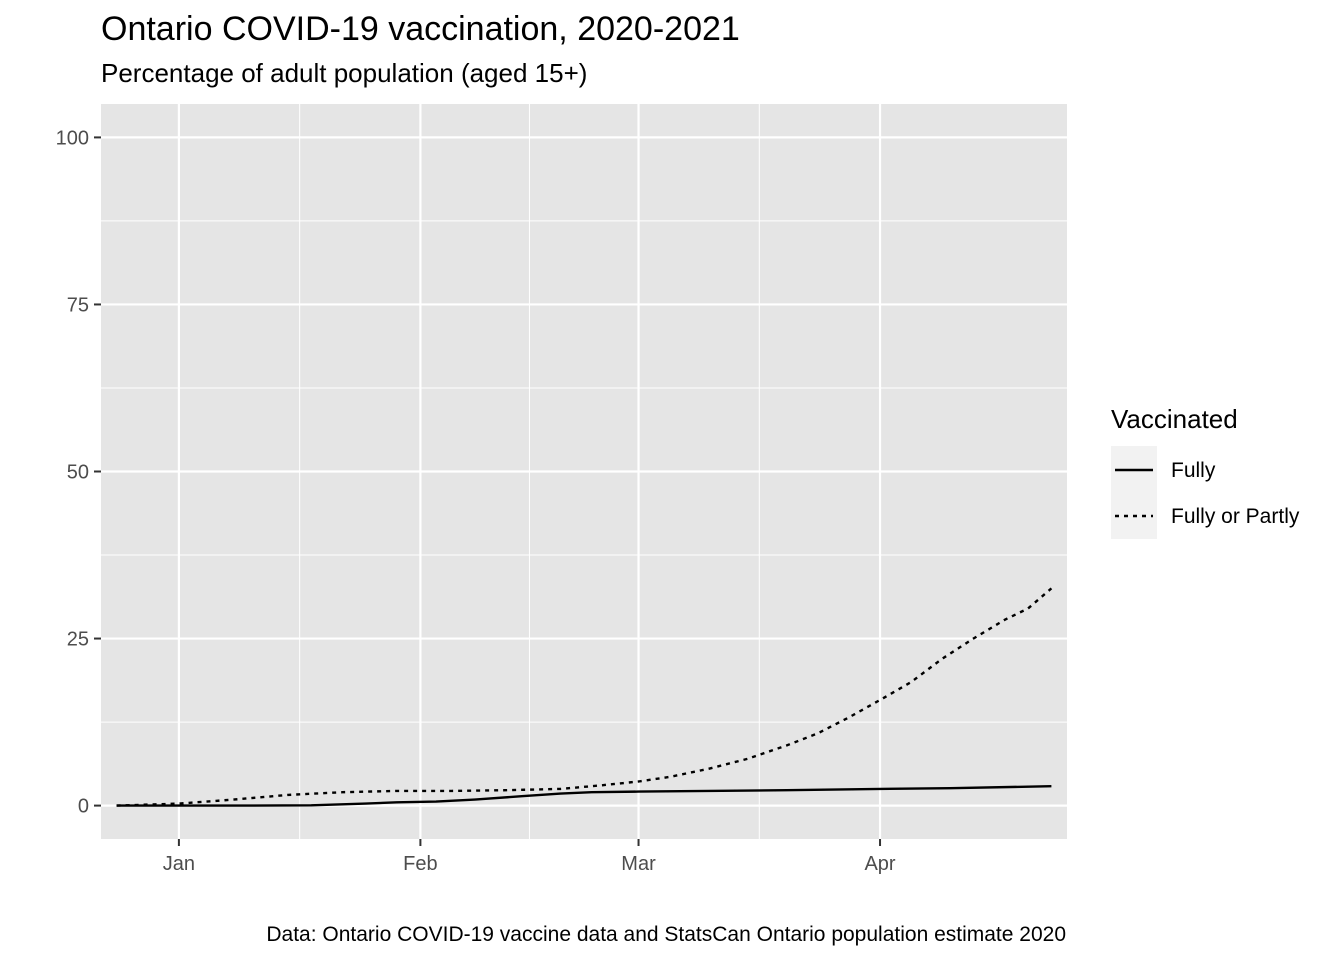  What do you see at coordinates (1193, 470) in the screenshot?
I see `legend-label-0: Fully` at bounding box center [1193, 470].